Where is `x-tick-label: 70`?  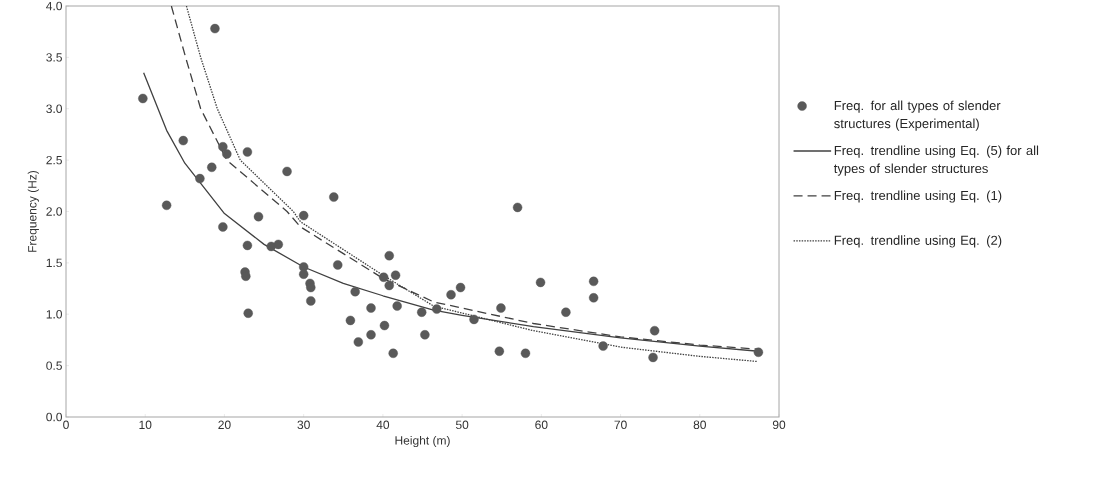
x-tick-label: 70 is located at coordinates (620, 425).